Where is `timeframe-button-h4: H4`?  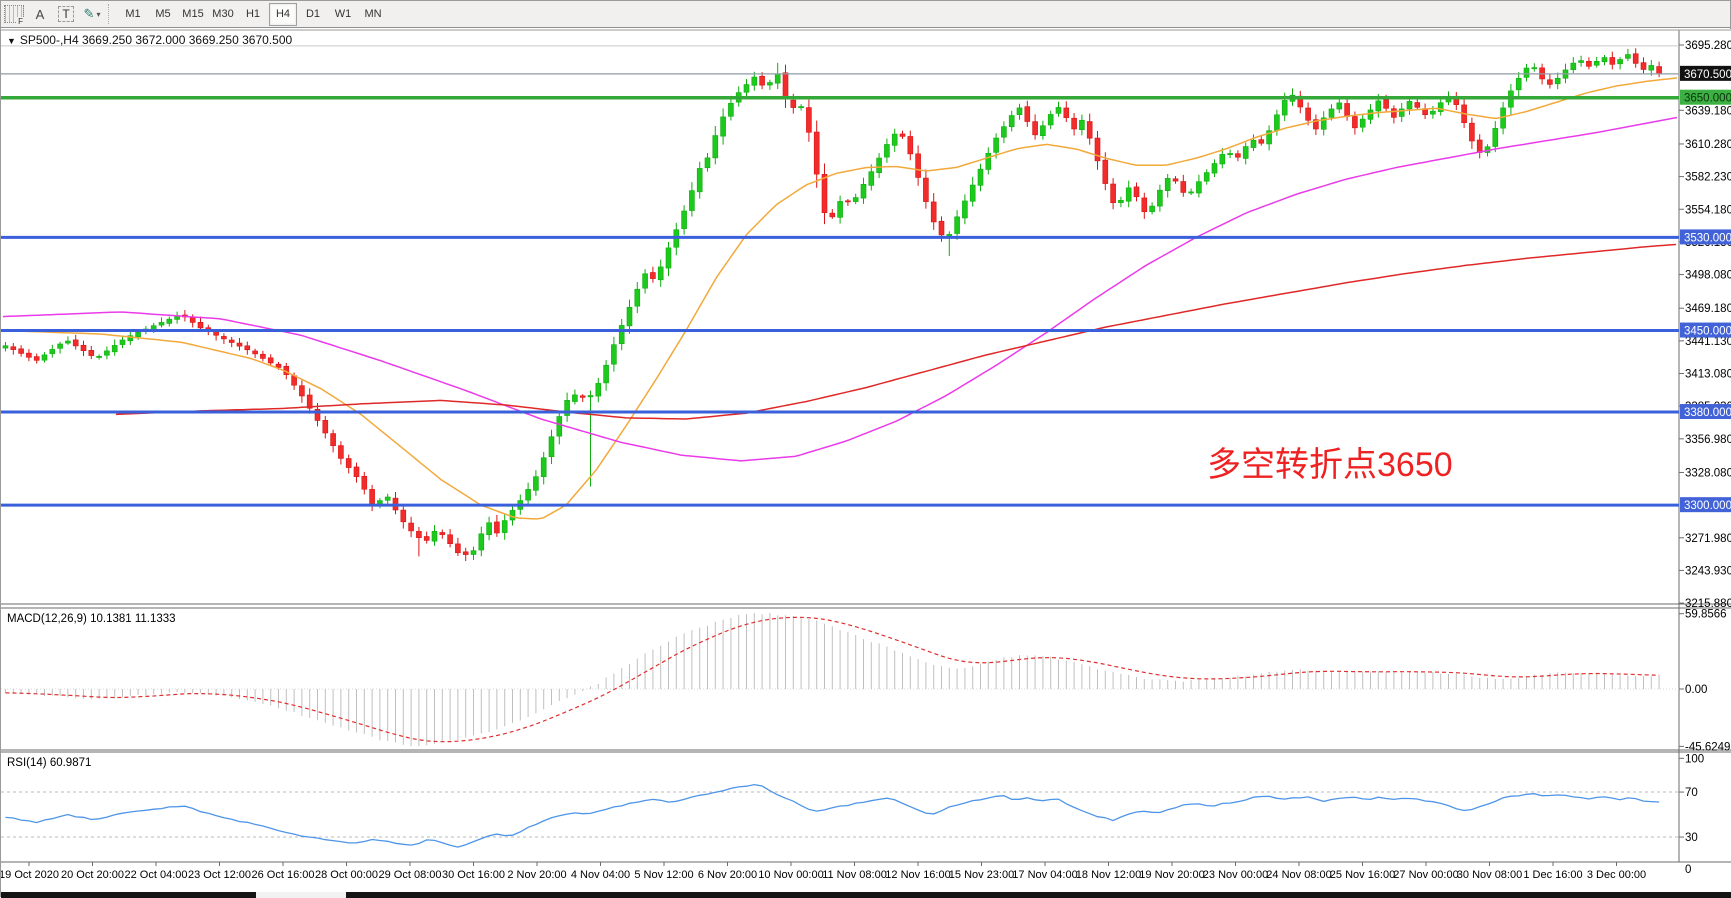
timeframe-button-h4: H4 is located at coordinates (283, 14).